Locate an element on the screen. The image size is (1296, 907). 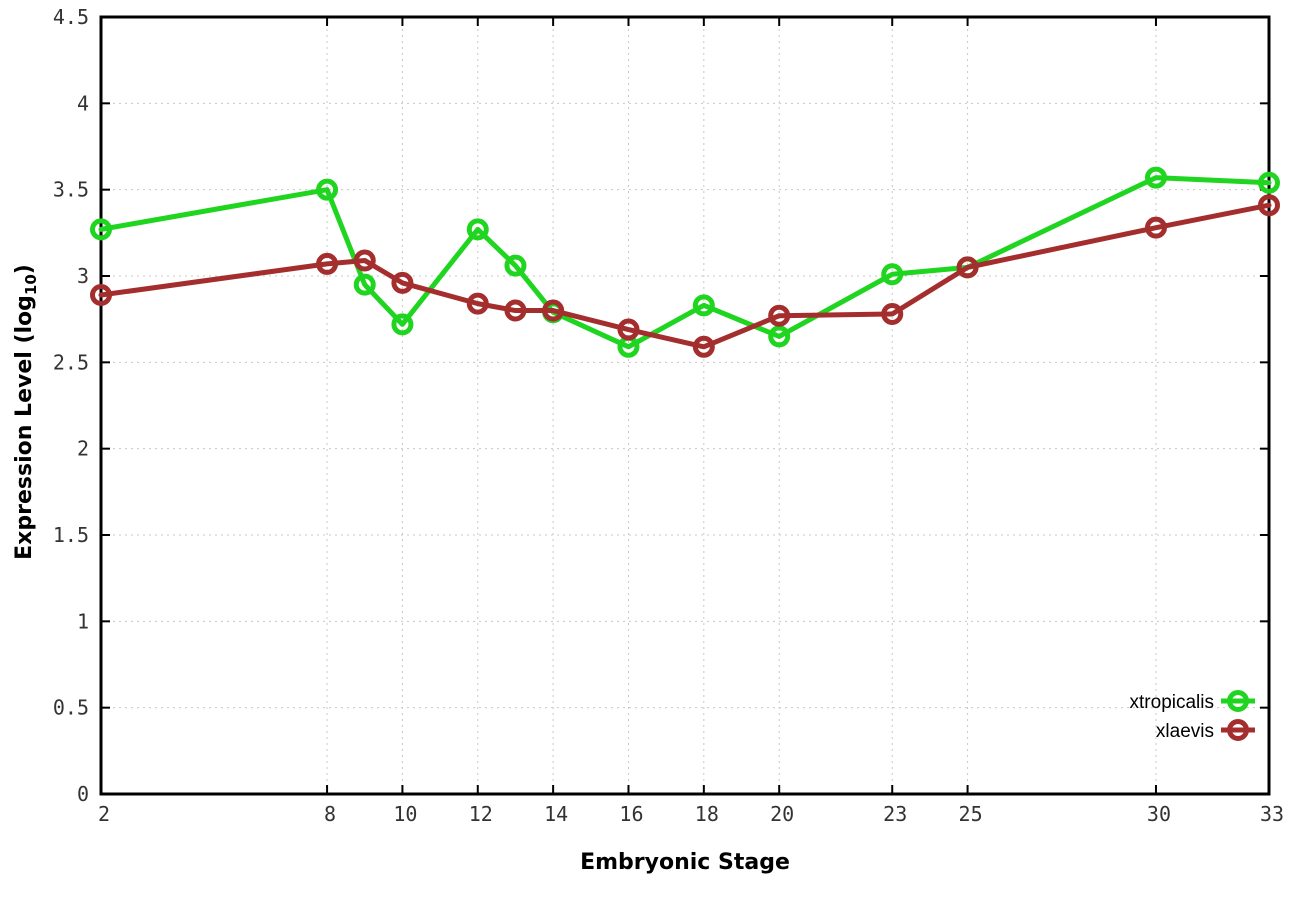
y-tick-label-1: 1 is located at coordinates (83, 621).